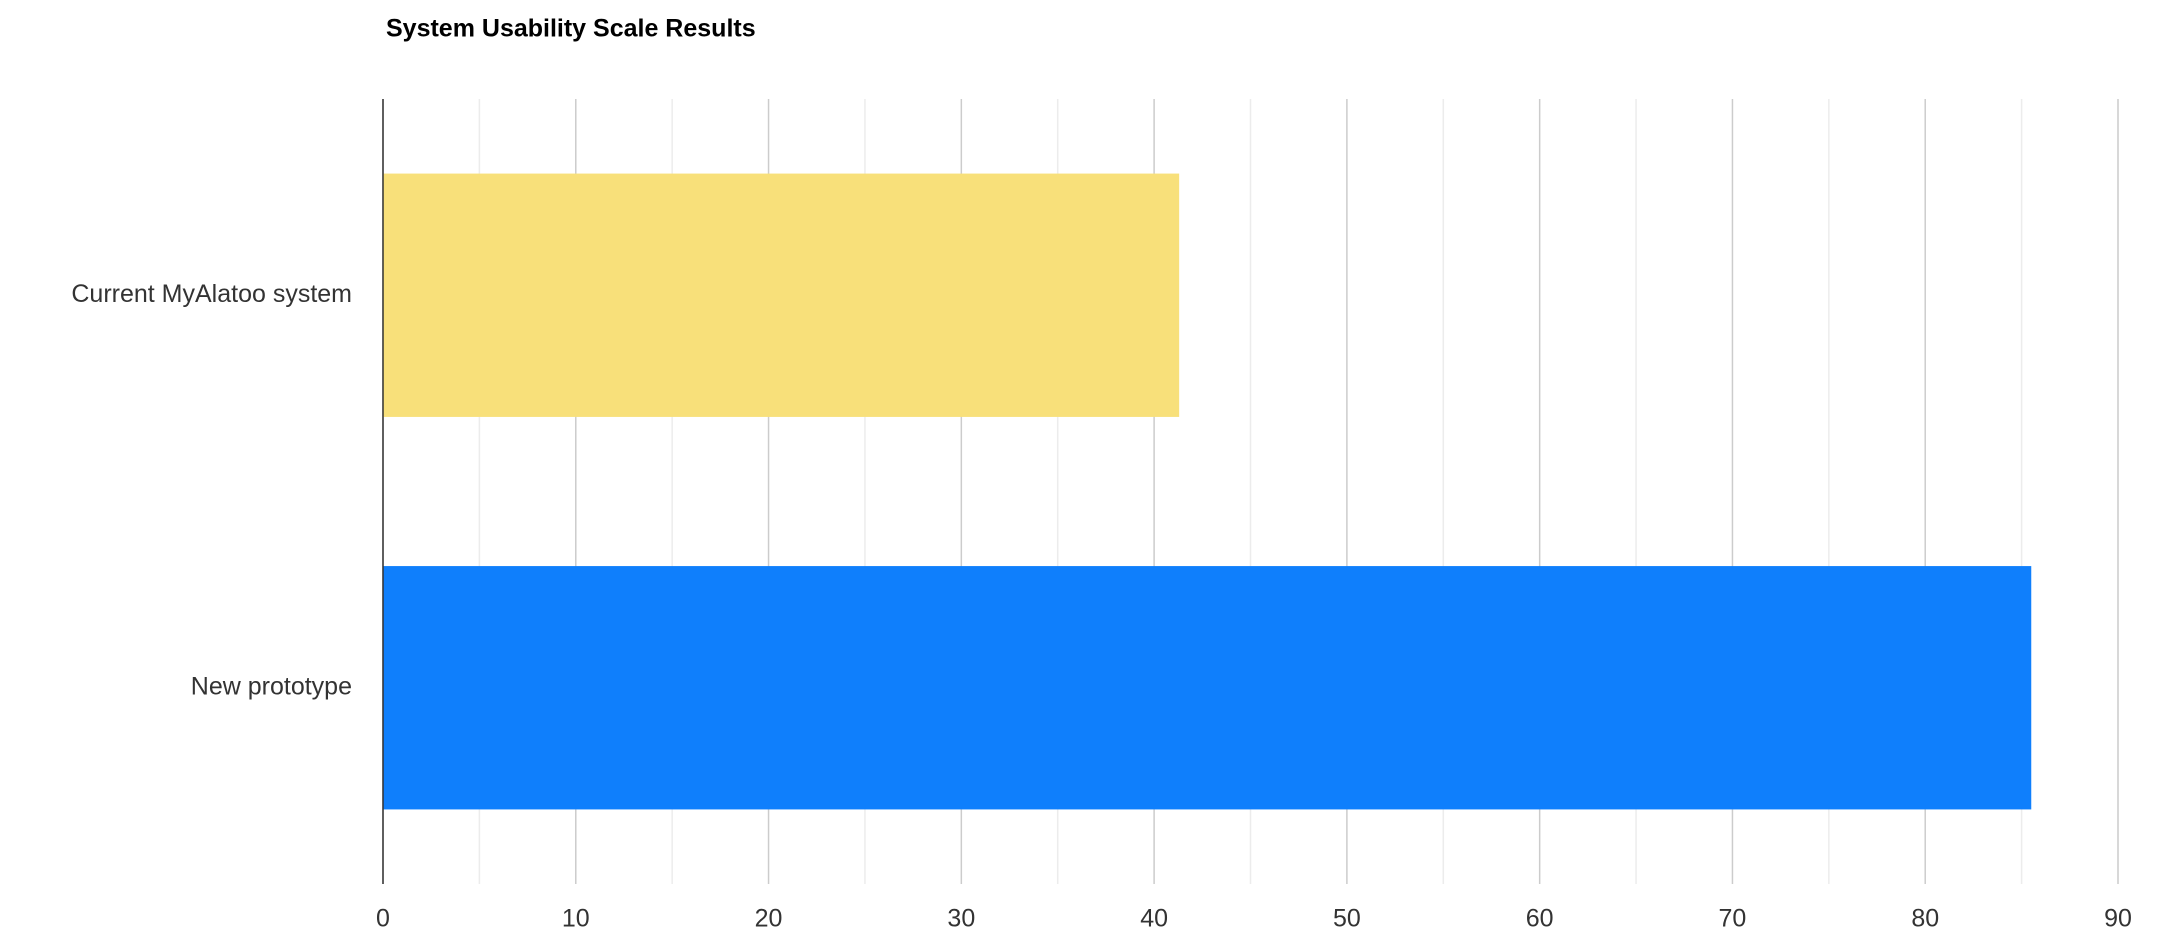 This screenshot has width=2159, height=946. I want to click on x-tick-label: 20, so click(769, 919).